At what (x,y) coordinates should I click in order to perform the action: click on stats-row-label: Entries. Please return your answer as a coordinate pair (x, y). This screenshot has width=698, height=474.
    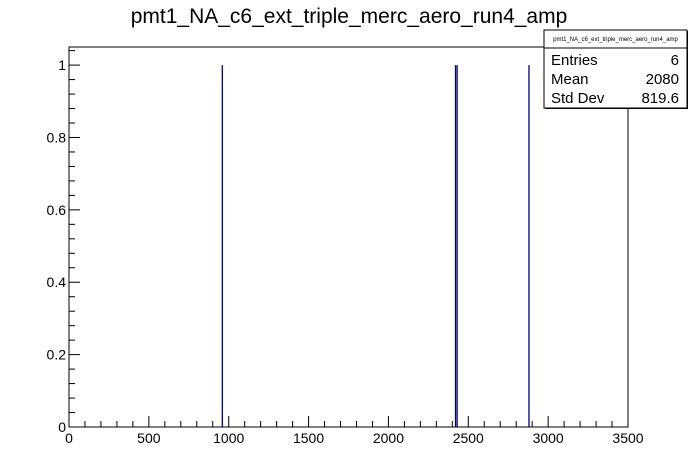
    Looking at the image, I should click on (574, 60).